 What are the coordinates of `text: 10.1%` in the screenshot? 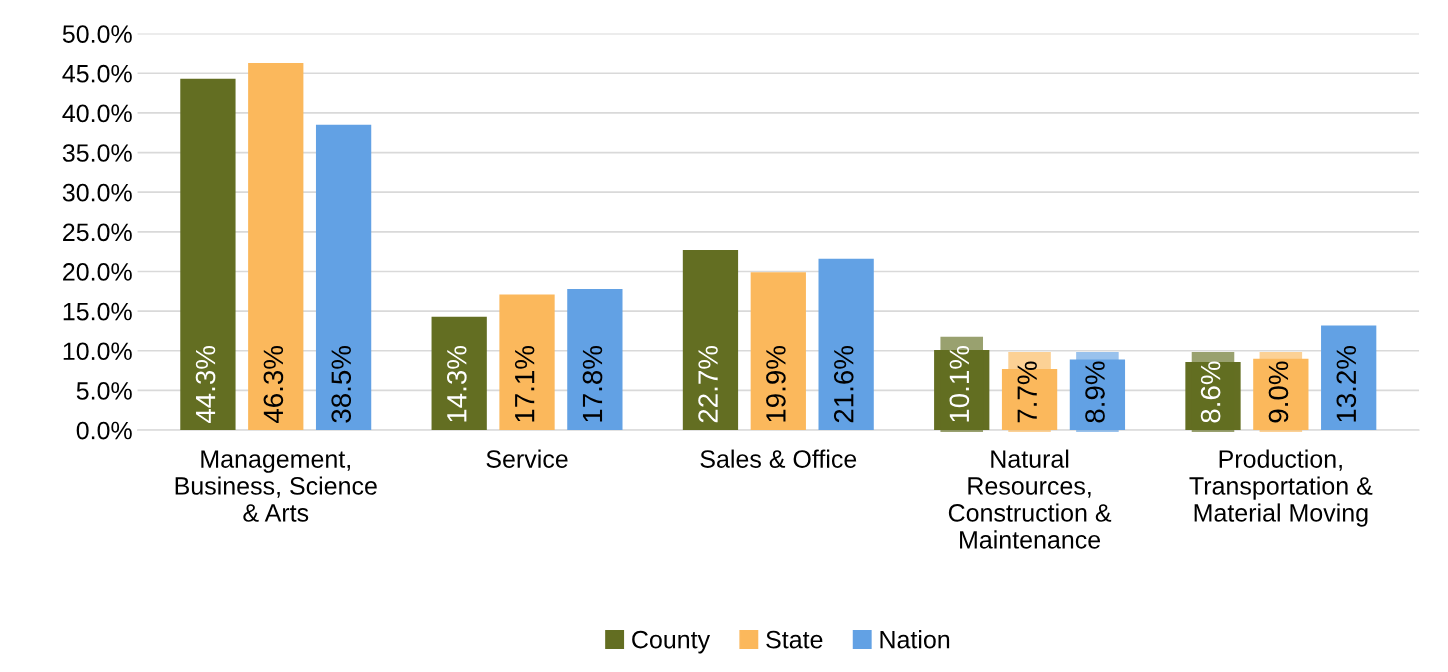 It's located at (959, 383).